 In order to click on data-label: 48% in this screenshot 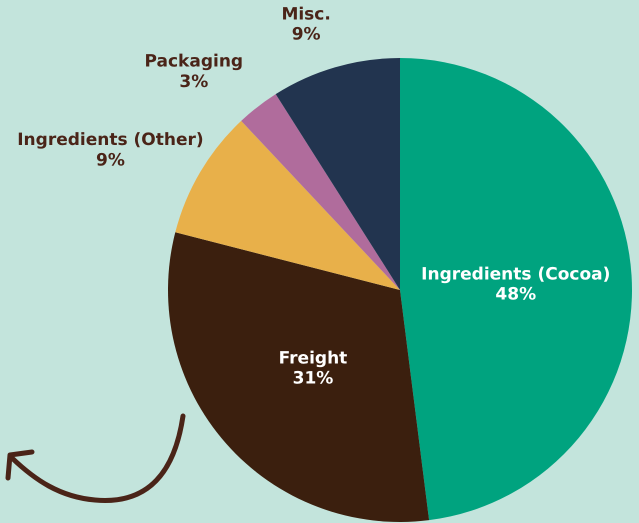, I will do `click(515, 294)`.